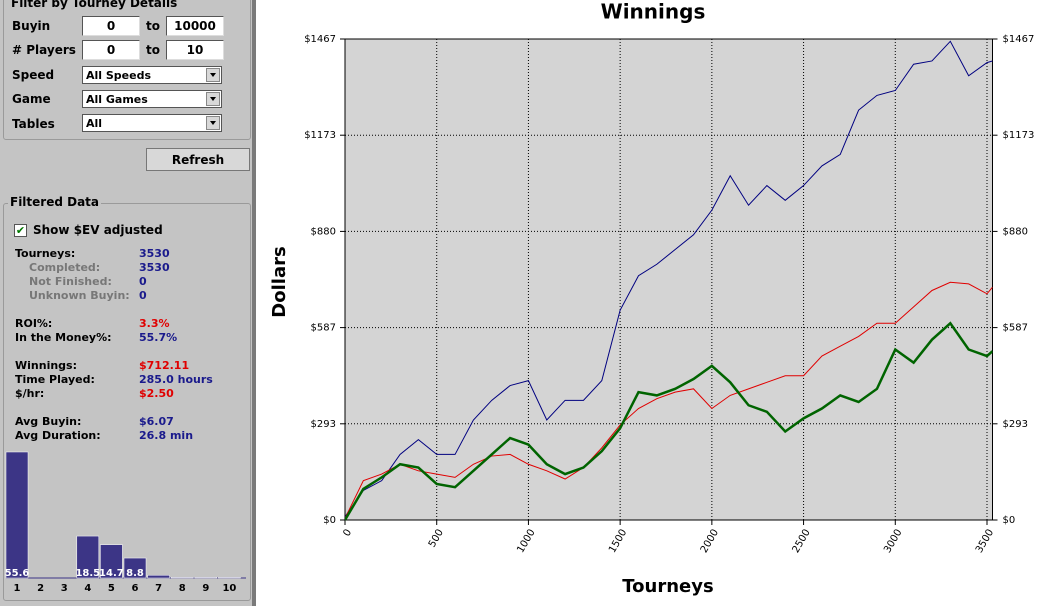 The image size is (1039, 606). What do you see at coordinates (111, 573) in the screenshot?
I see `bar-value-label: 14.7` at bounding box center [111, 573].